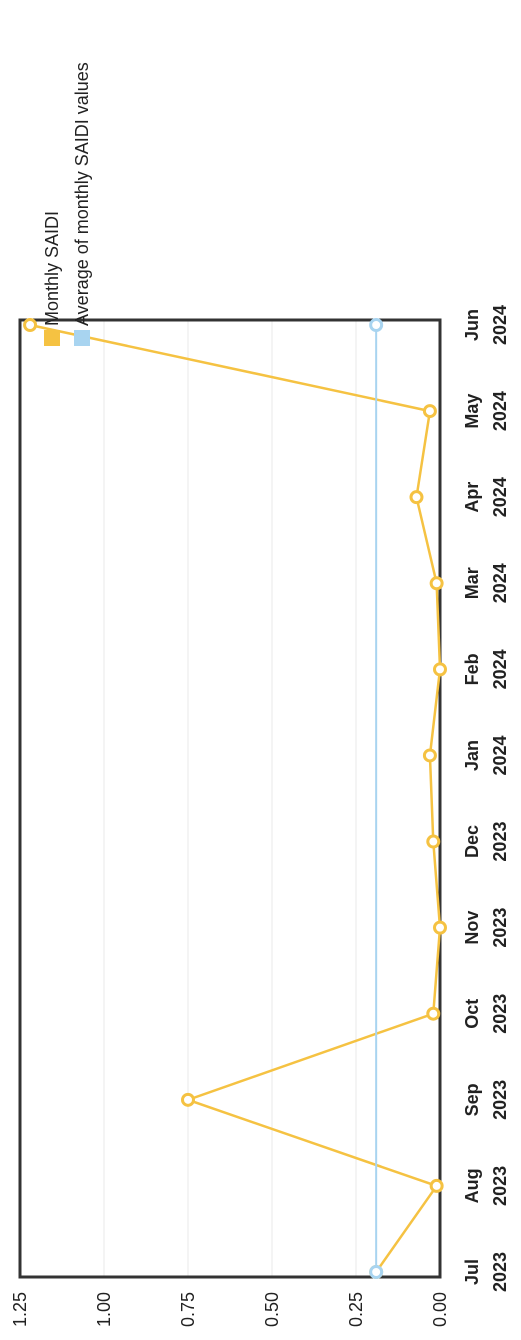 Image resolution: width=521 pixels, height=1340 pixels. I want to click on y-tick-label: 1.00, so click(104, 1309).